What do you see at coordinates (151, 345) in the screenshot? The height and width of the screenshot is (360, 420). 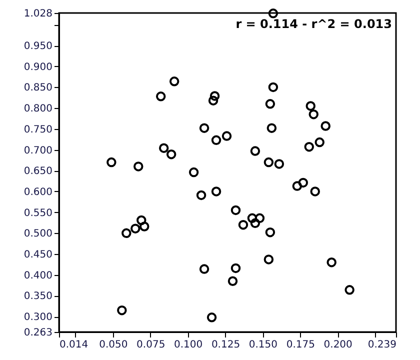 I see `x-tick-label: 0.075` at bounding box center [151, 345].